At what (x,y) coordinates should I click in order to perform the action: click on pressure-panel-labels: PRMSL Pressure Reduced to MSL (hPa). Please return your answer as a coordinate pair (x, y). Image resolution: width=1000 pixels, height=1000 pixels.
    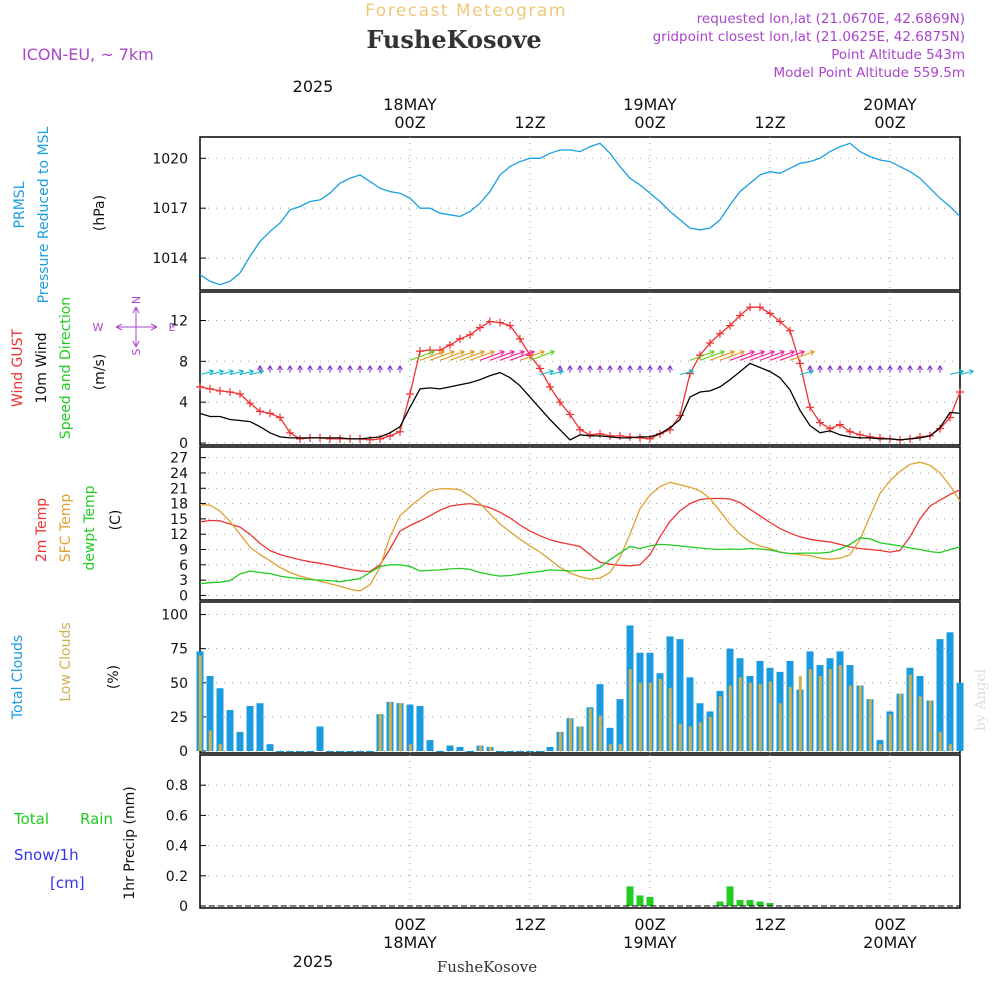
    Looking at the image, I should click on (60, 214).